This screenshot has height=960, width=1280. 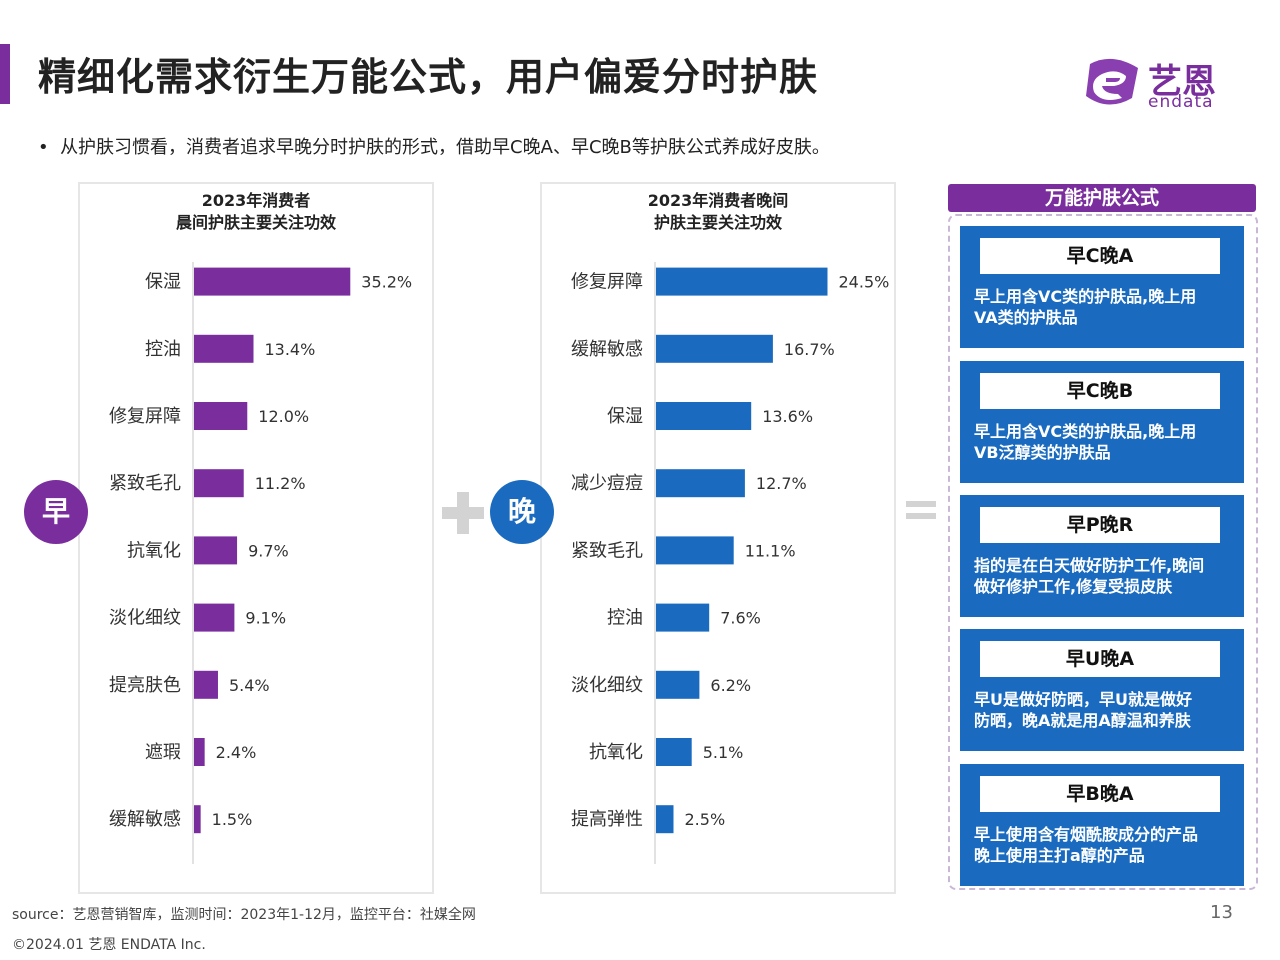 I want to click on morning-chart-title: 2023年消费者 晨间护肤主要关注功效, so click(x=256, y=212).